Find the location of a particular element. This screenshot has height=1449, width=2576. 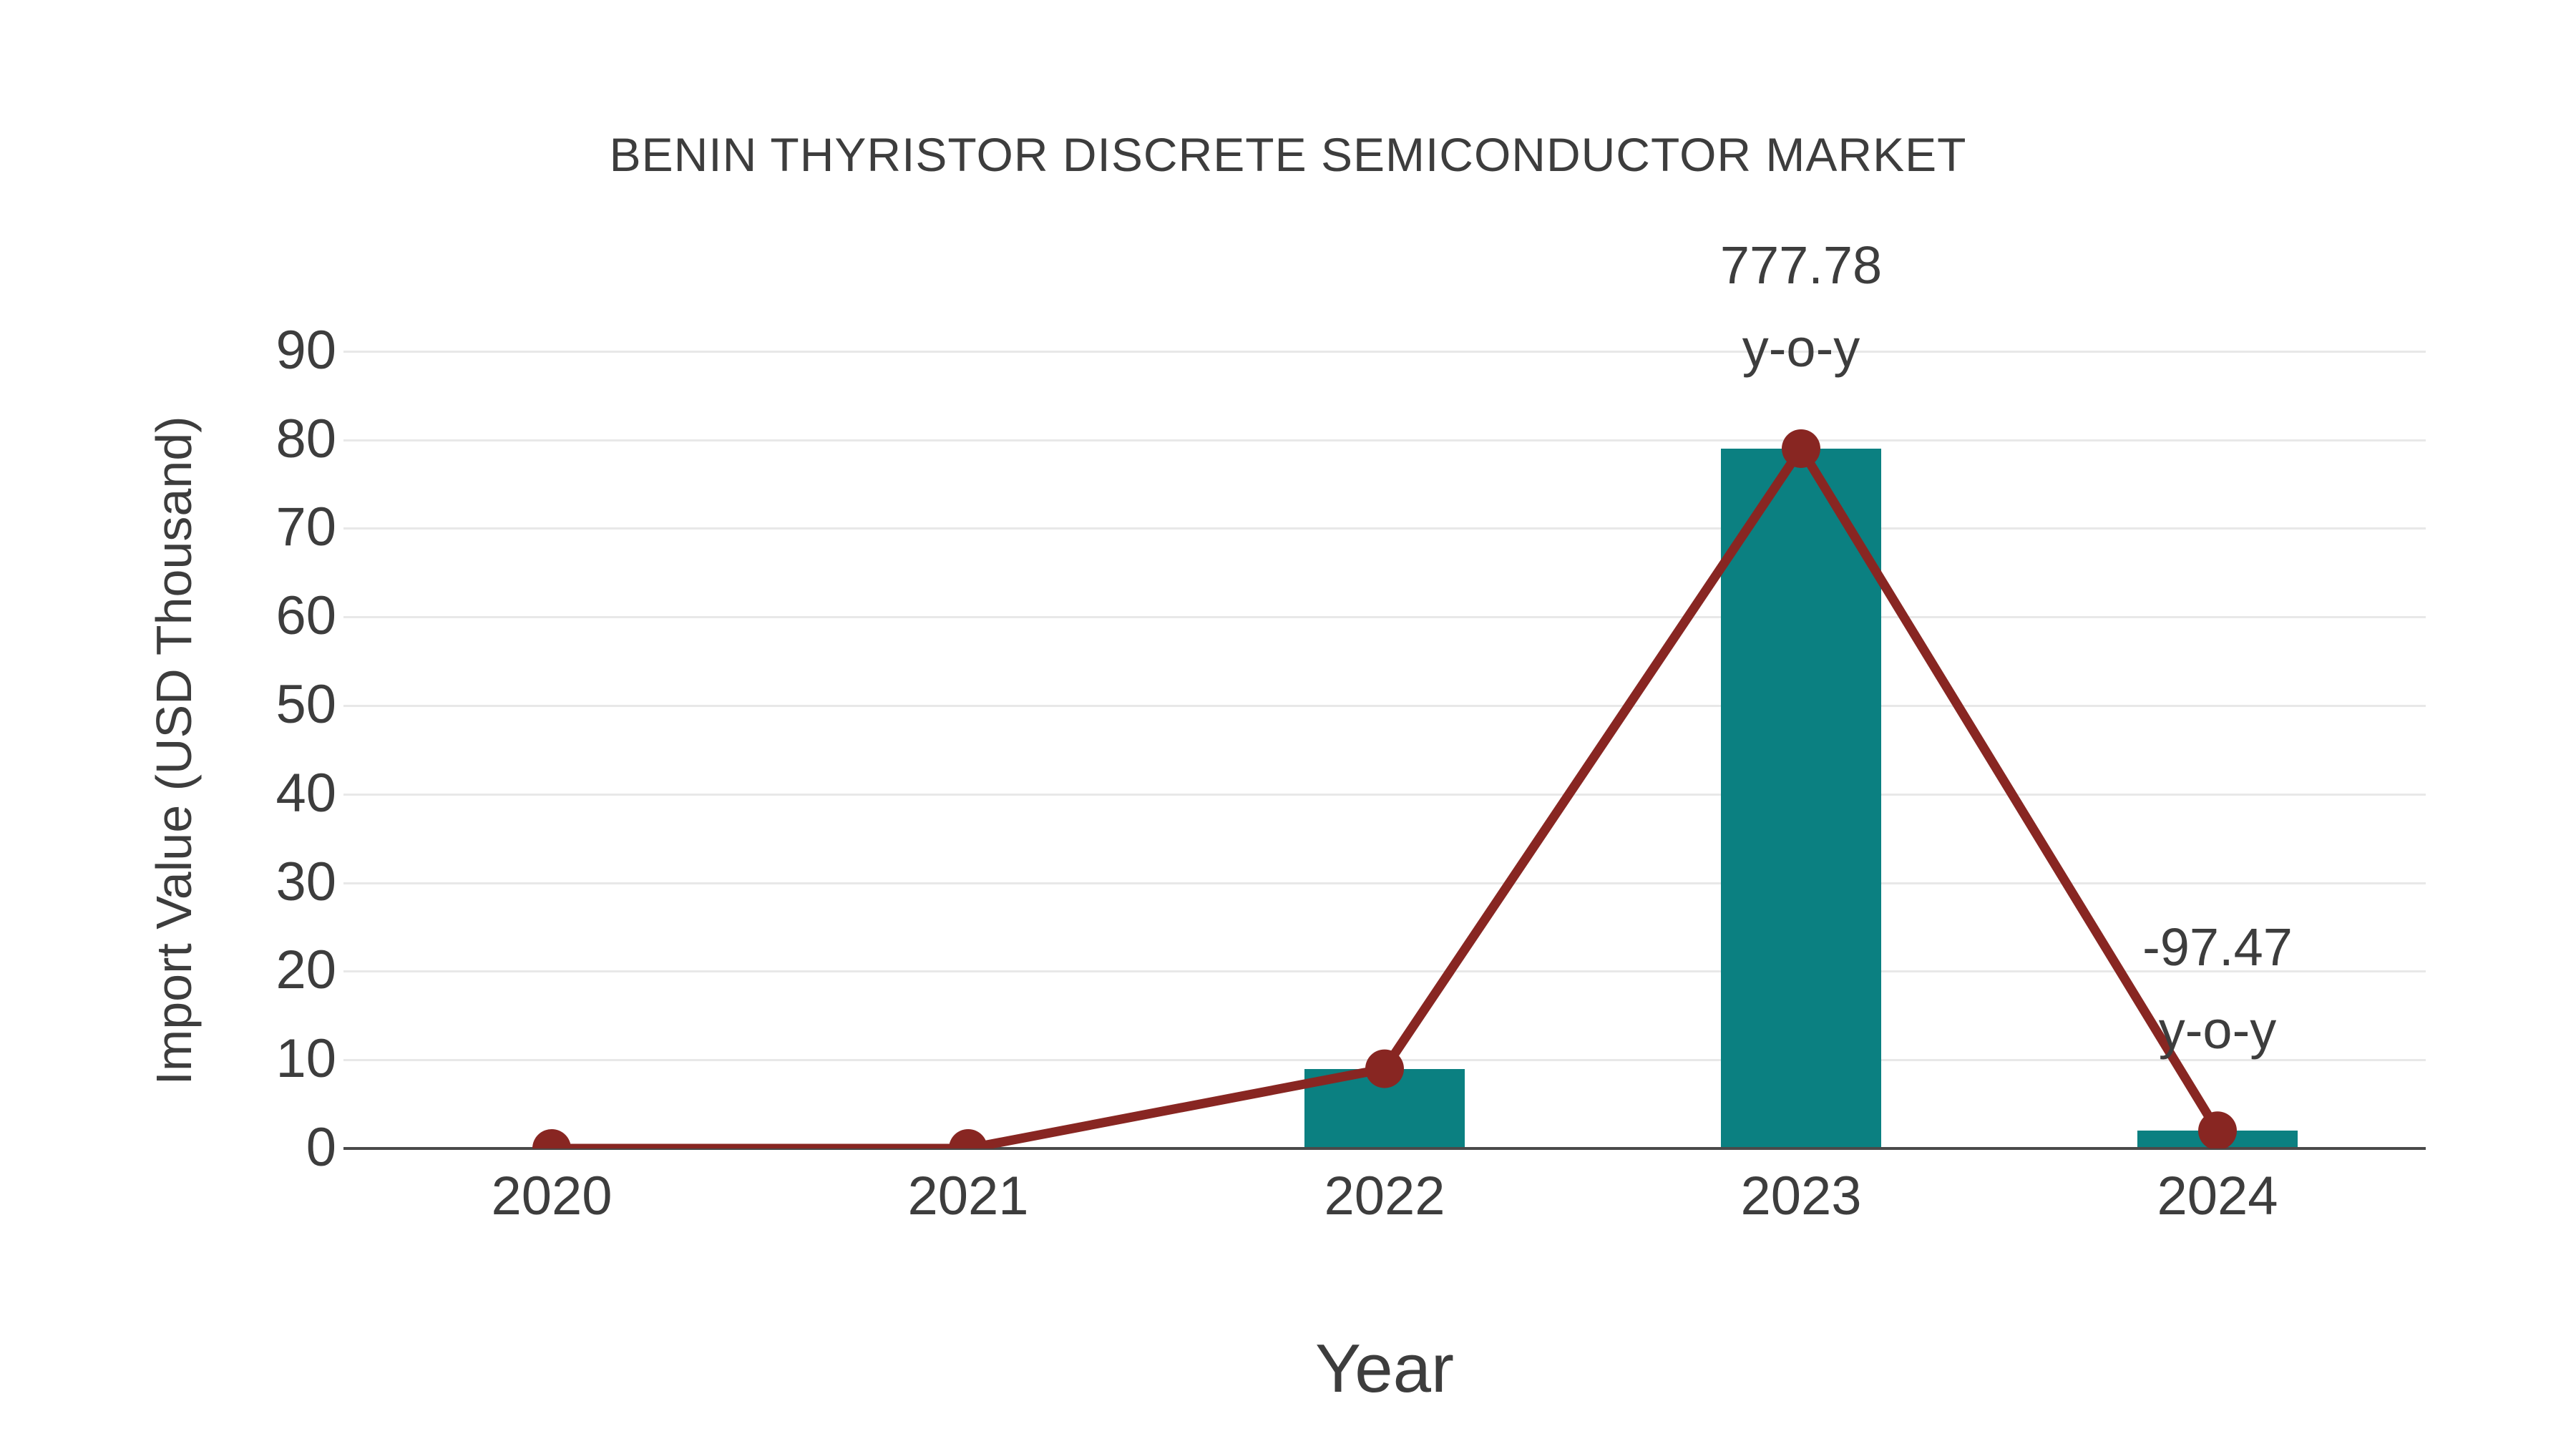

annotation-2023: 777.78 y-o-y is located at coordinates (1801, 307).